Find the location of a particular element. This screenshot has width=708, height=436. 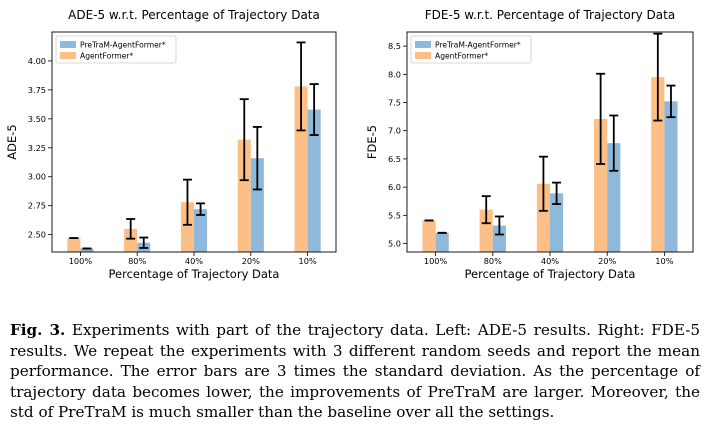

y-tick-label: 7.5 is located at coordinates (394, 103).